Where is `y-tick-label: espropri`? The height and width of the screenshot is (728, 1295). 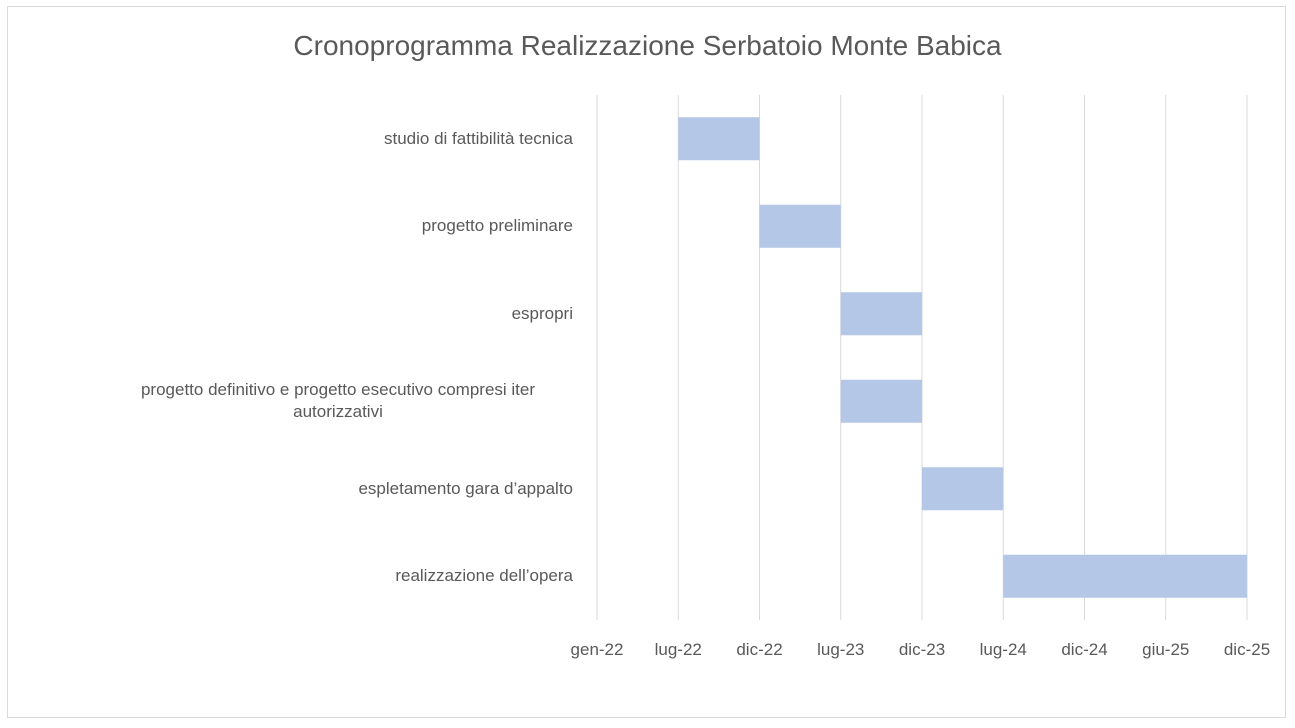
y-tick-label: espropri is located at coordinates (542, 313).